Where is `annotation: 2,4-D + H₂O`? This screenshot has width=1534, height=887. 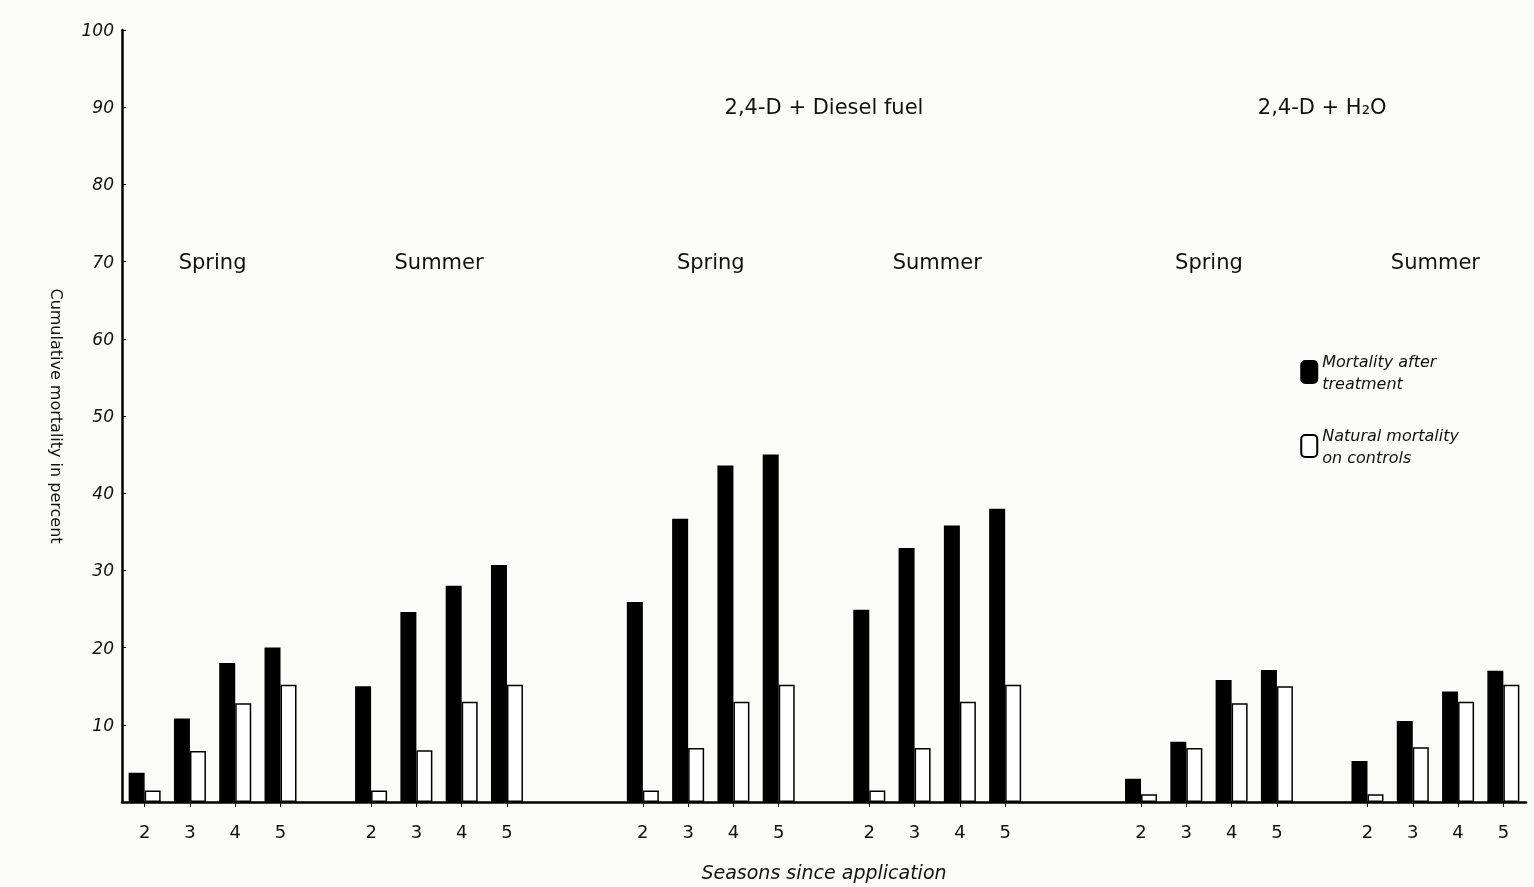
annotation: 2,4-D + H₂O is located at coordinates (1322, 107).